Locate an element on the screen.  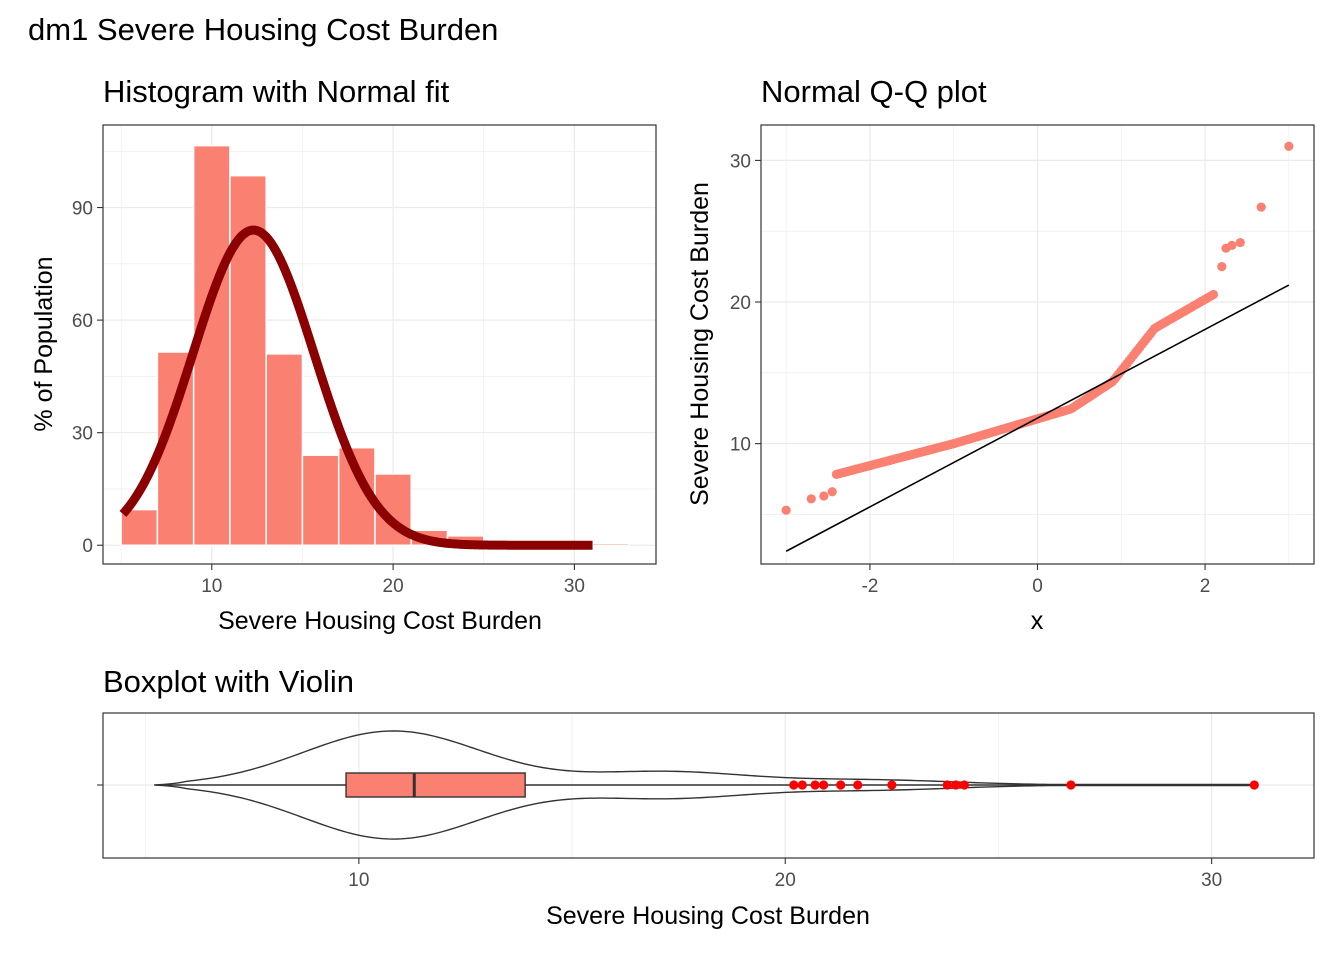
boxplot-x-label: Severe Housing Cost Burden is located at coordinates (708, 916).